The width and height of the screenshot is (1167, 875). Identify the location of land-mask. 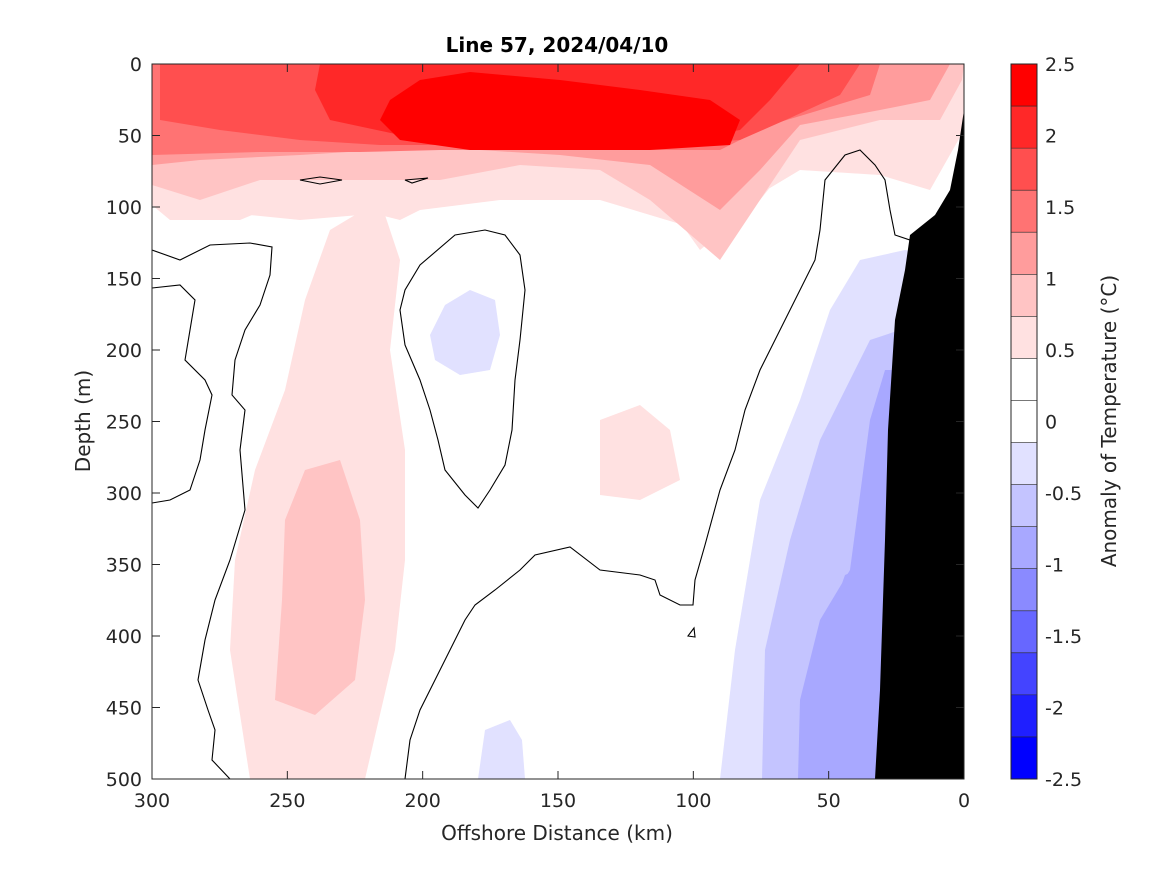
(919, 444).